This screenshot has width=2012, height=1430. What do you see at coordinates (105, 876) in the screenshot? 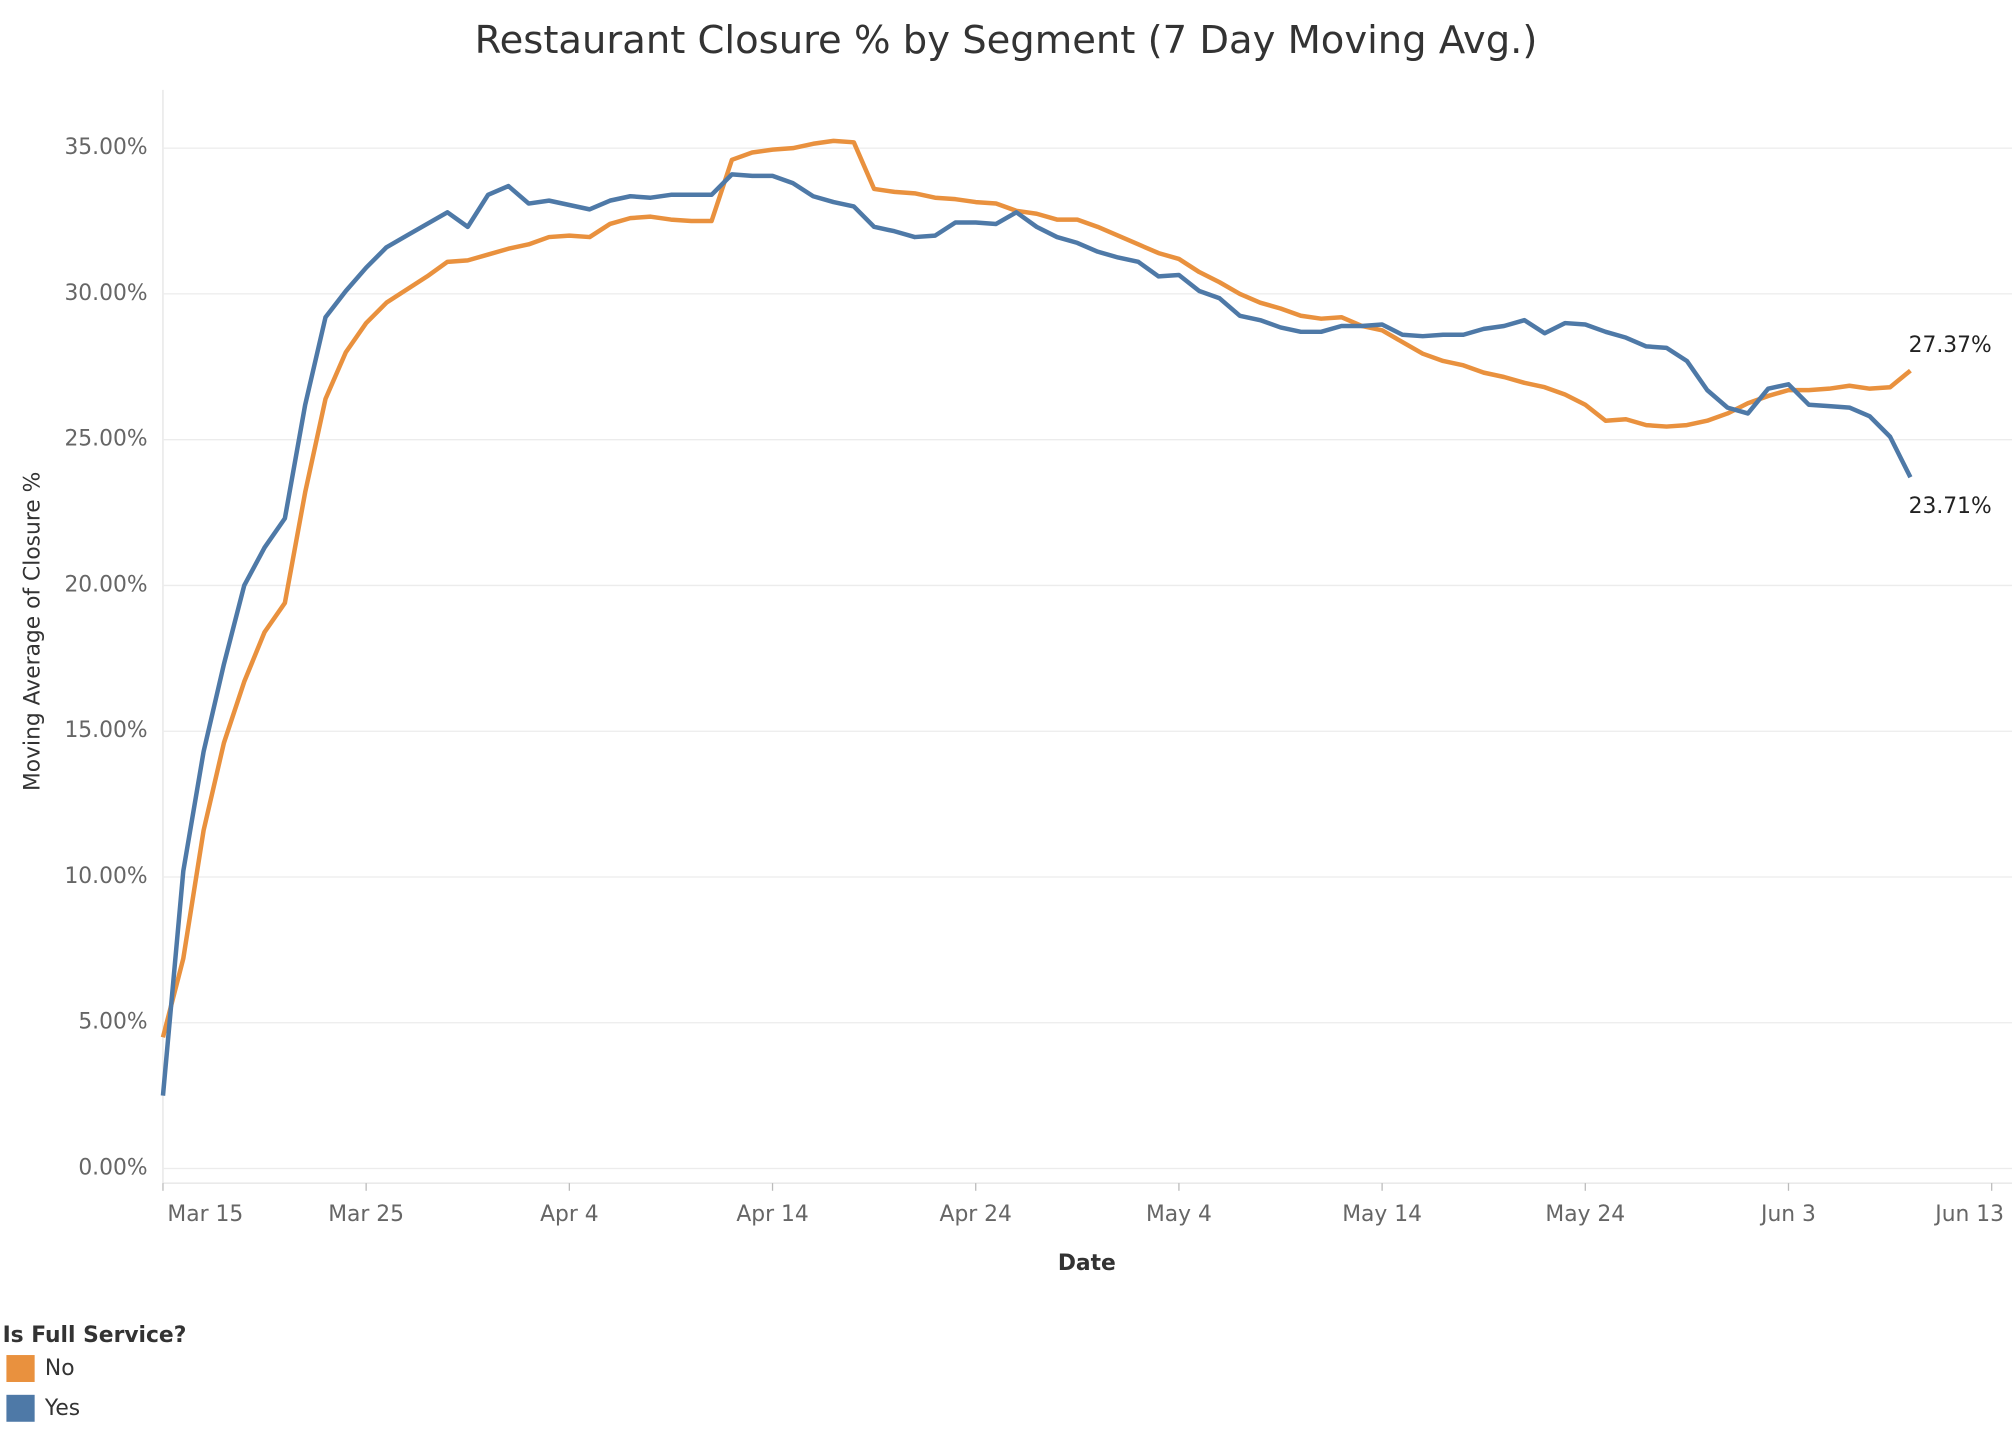
I see `y-tick-label: 10.00%` at bounding box center [105, 876].